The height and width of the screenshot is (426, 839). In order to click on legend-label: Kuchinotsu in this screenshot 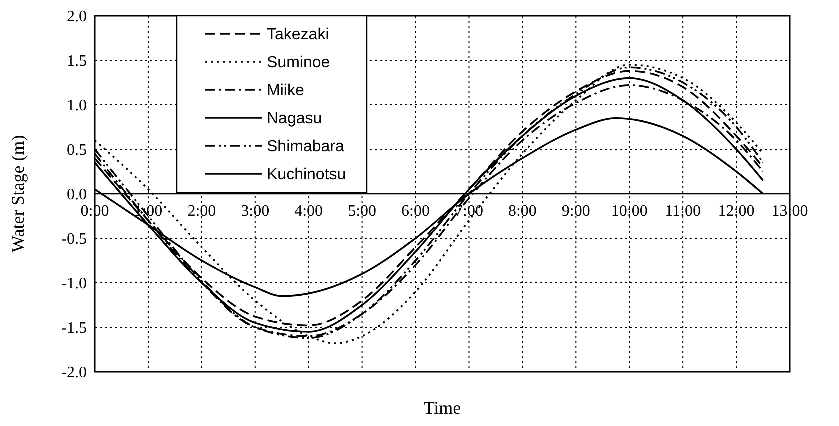, I will do `click(306, 175)`.